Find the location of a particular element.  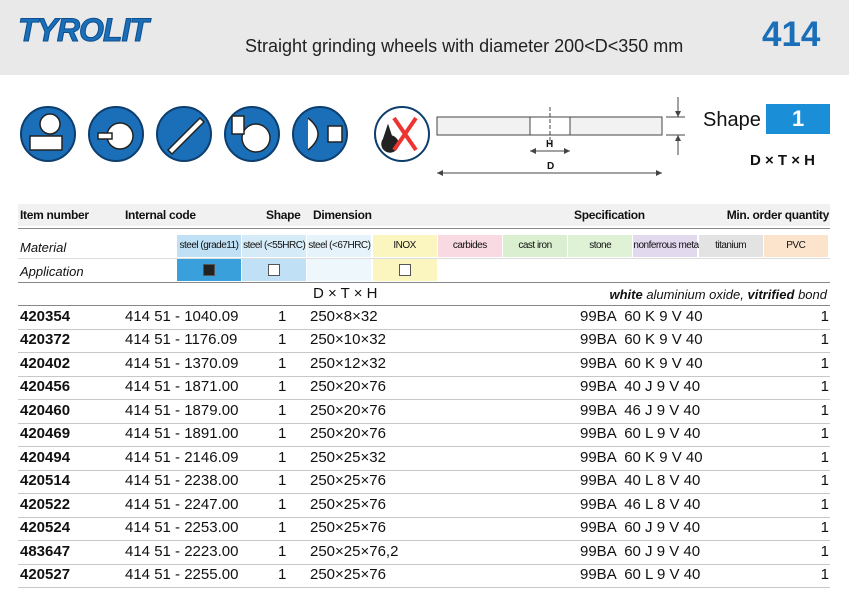

internal-code: 414 51 - 2253.00 is located at coordinates (182, 528).